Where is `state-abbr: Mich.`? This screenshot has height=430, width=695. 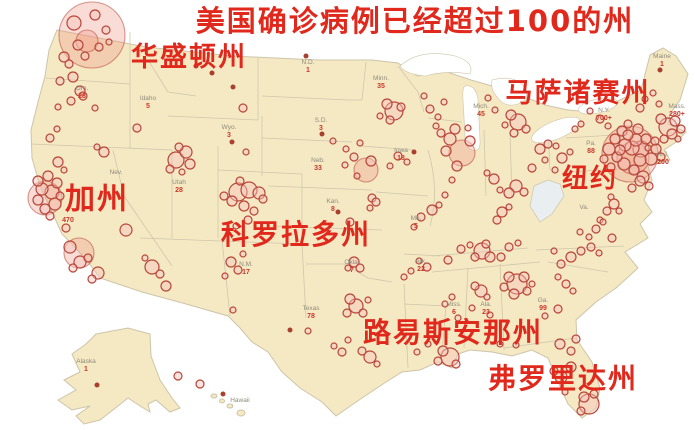
state-abbr: Mich. is located at coordinates (481, 106).